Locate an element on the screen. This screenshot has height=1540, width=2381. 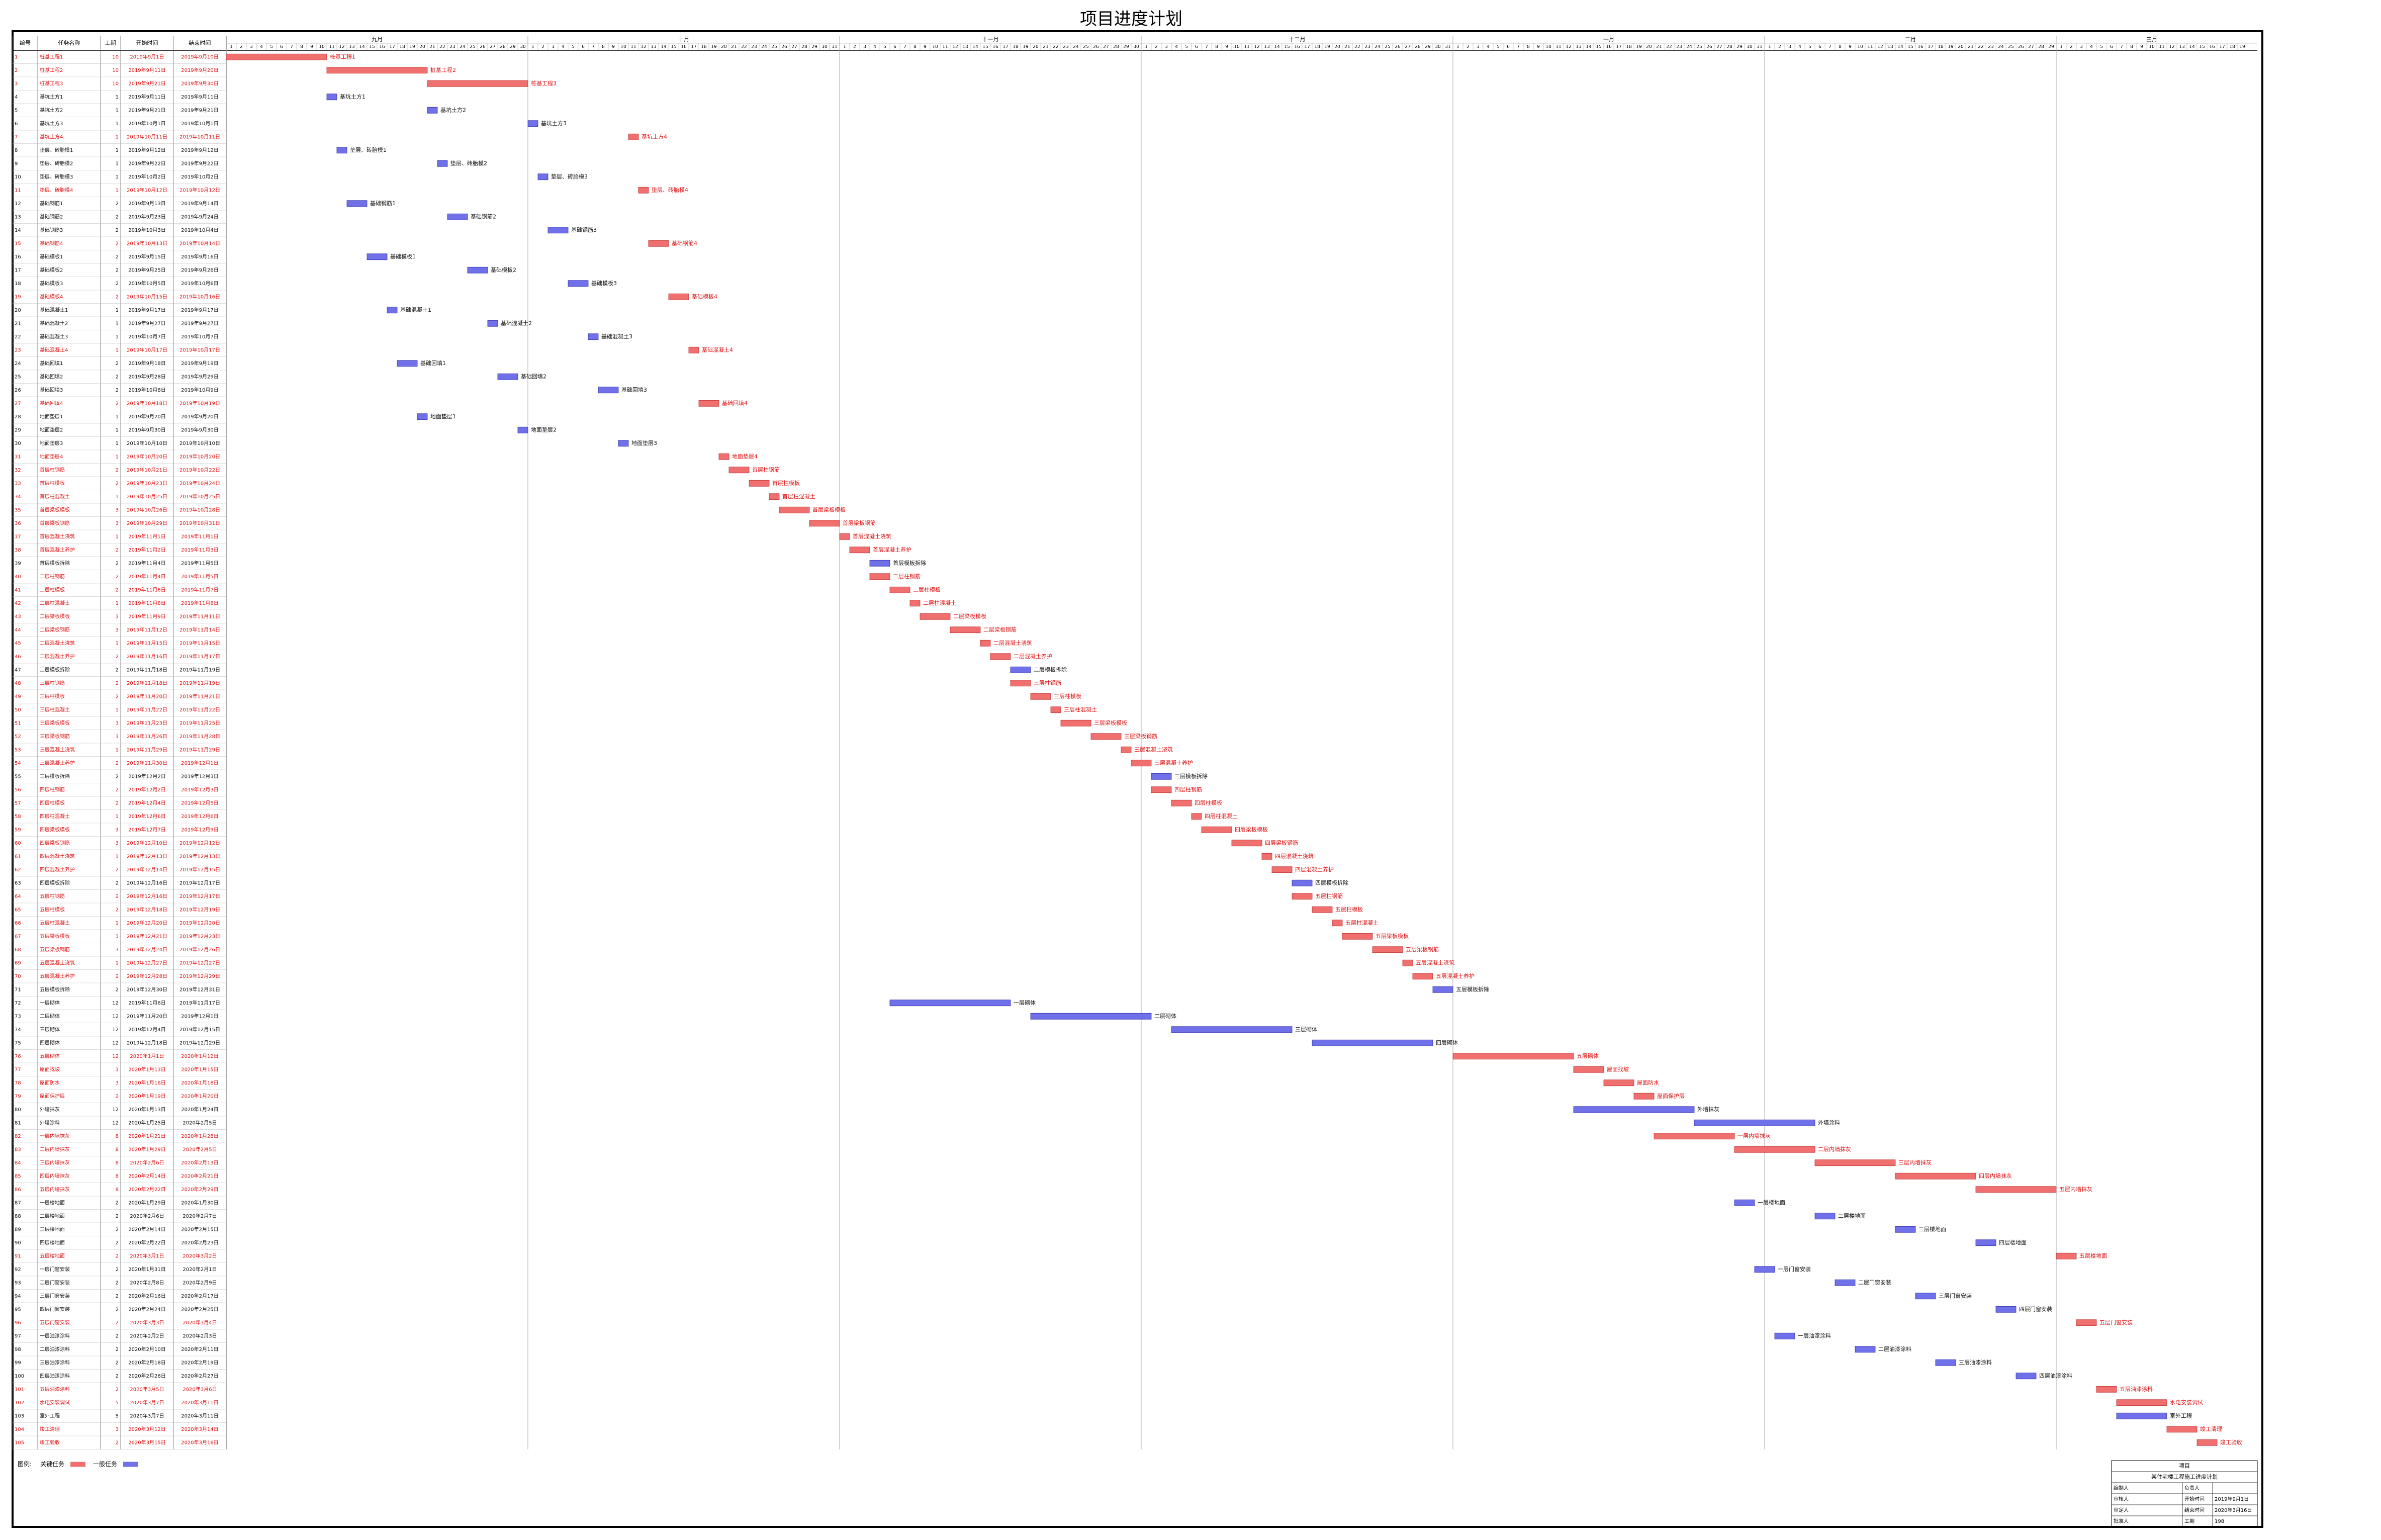
day-label: 14 is located at coordinates (362, 47).